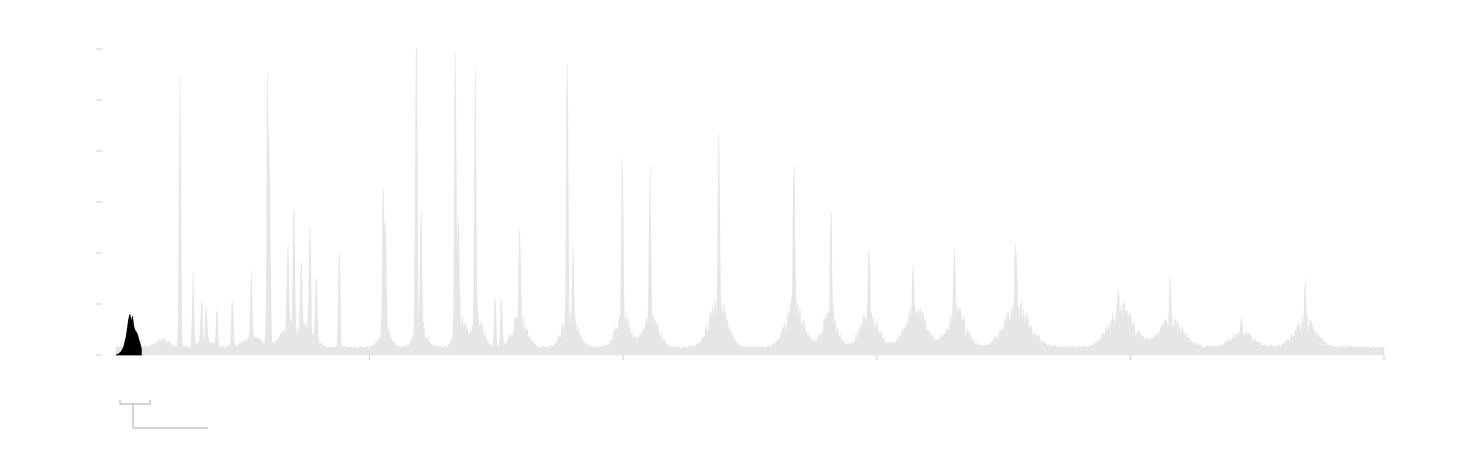 This screenshot has width=1460, height=454. What do you see at coordinates (128, 335) in the screenshot?
I see `highlighted-segment-area` at bounding box center [128, 335].